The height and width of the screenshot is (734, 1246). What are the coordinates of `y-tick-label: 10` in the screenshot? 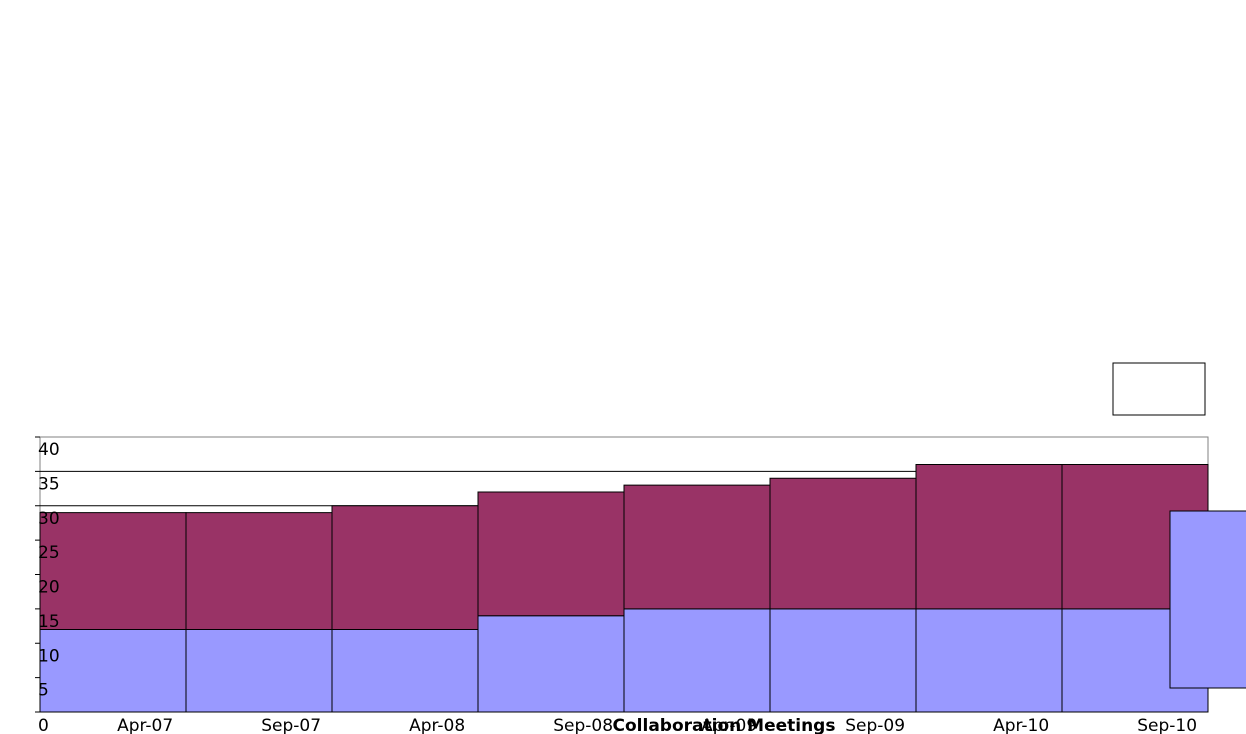 It's located at (49, 656).